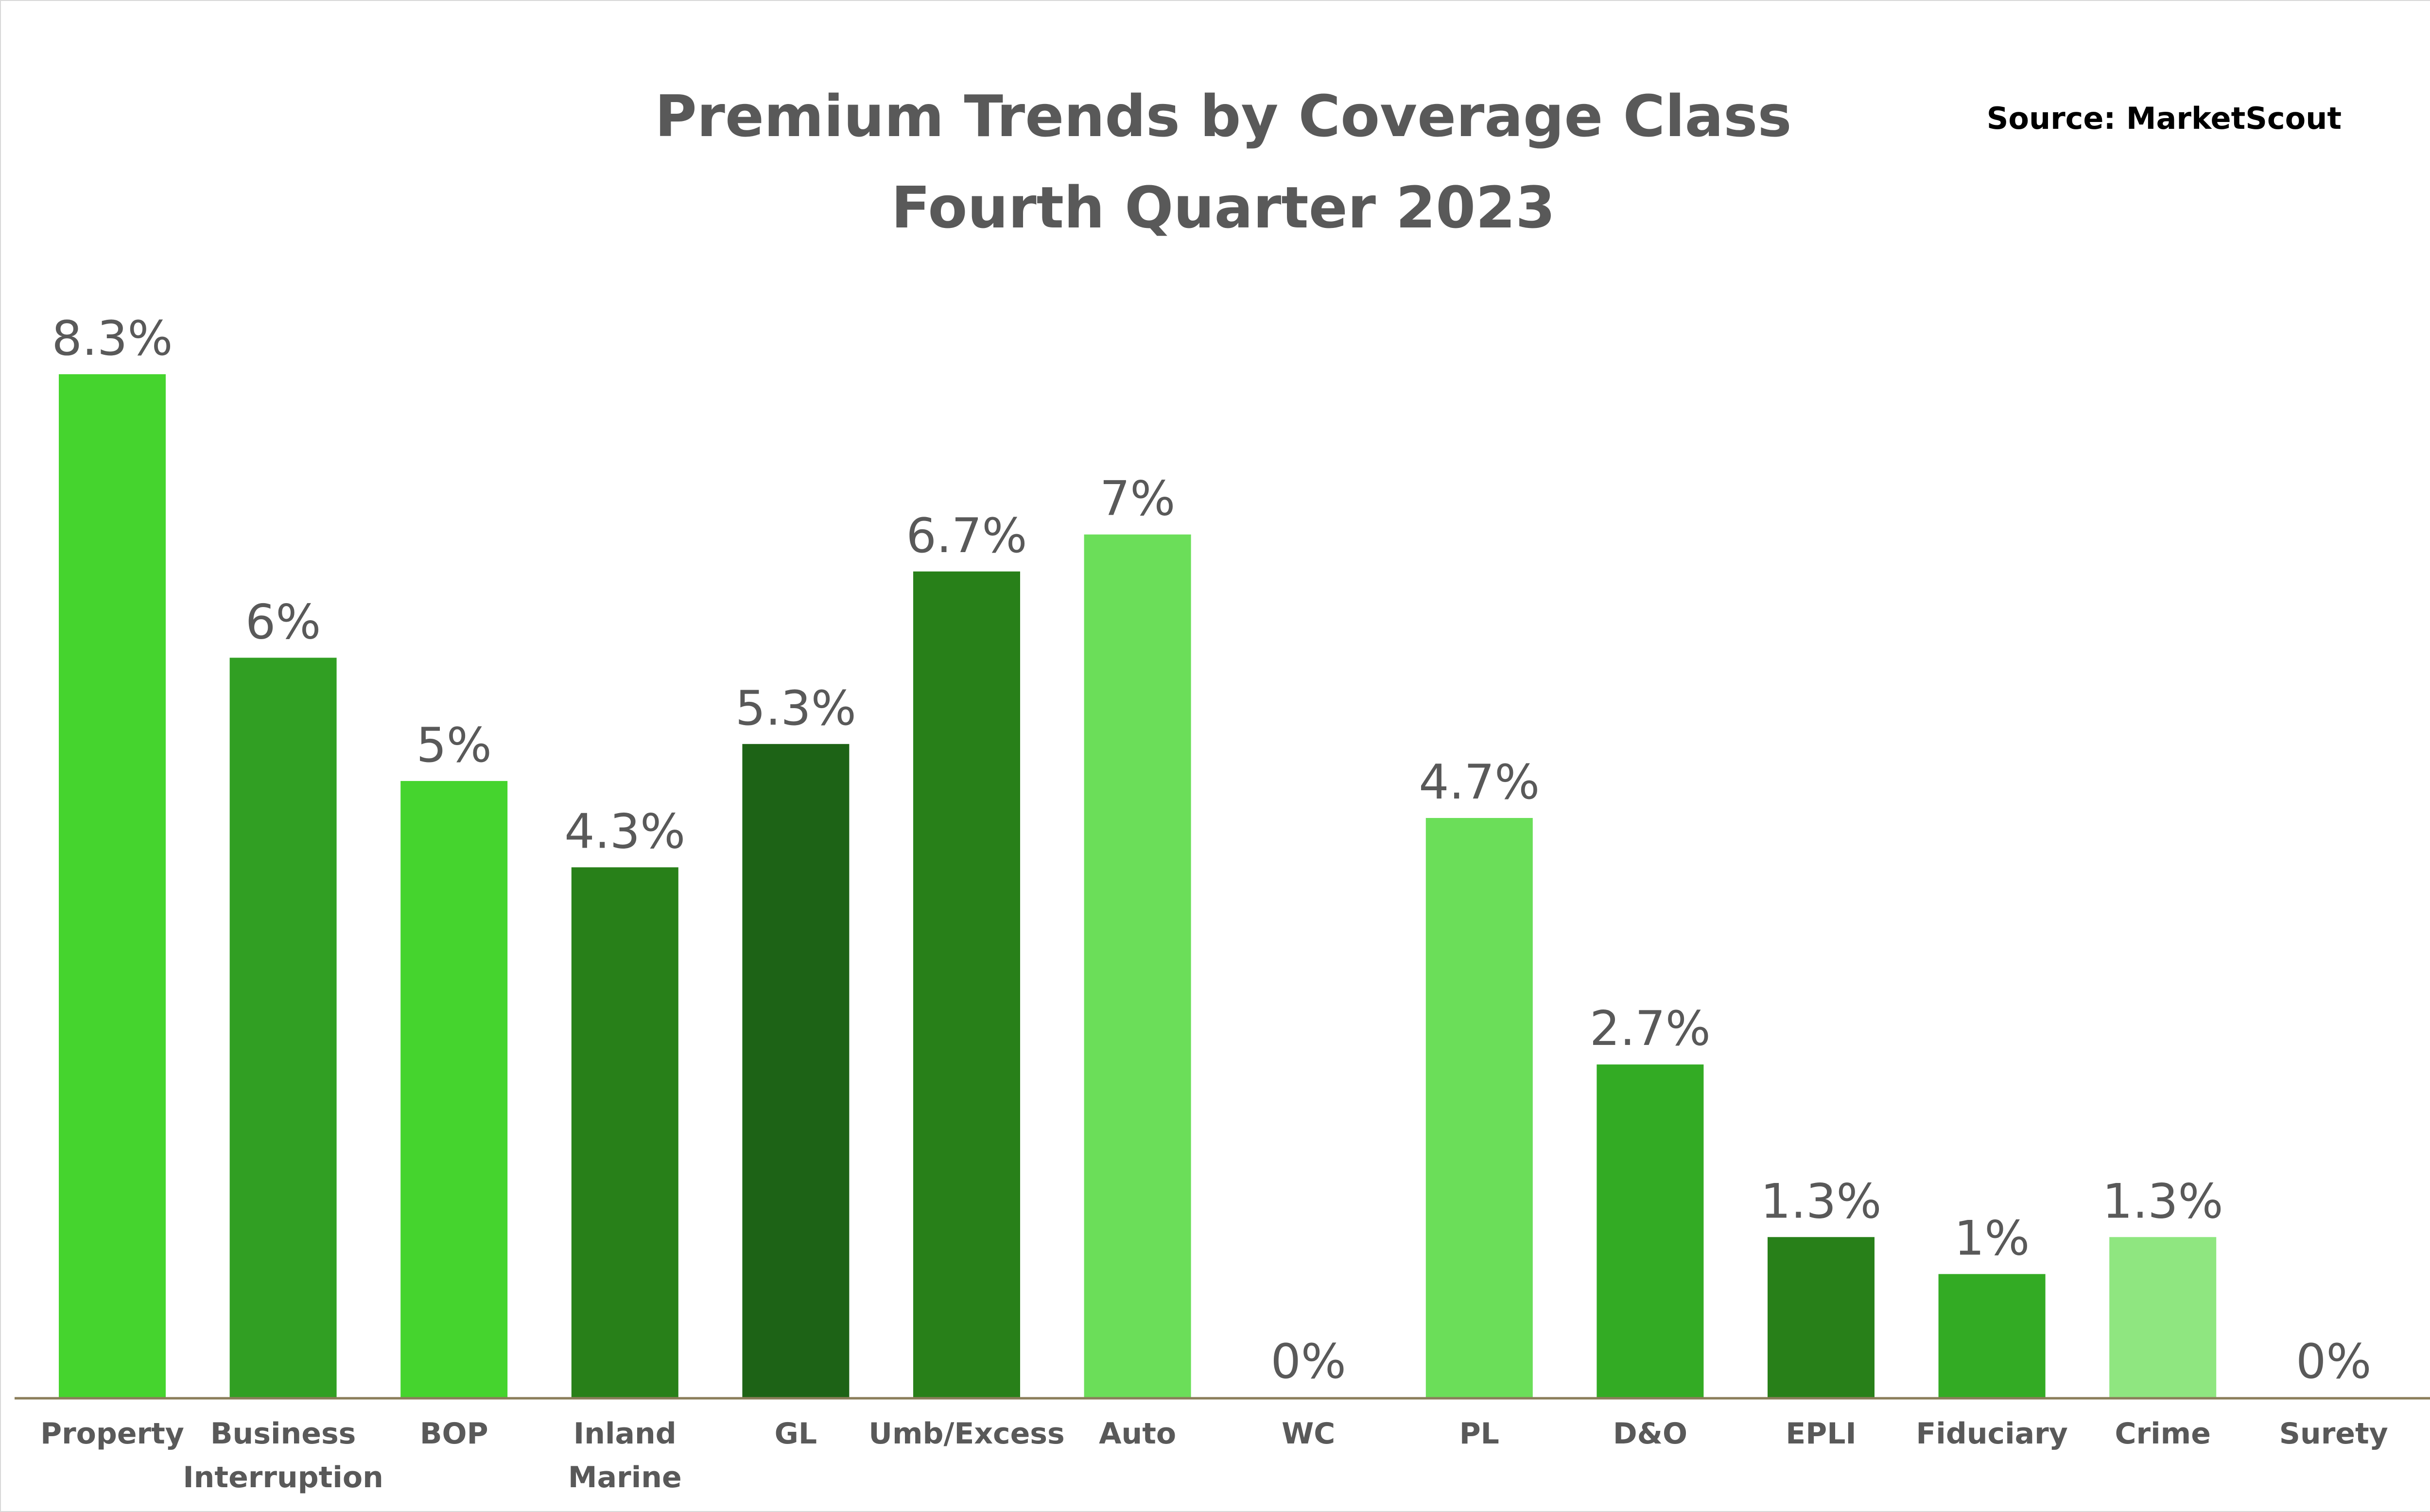  Describe the element at coordinates (454, 1434) in the screenshot. I see `category-label-2: BOP` at that location.